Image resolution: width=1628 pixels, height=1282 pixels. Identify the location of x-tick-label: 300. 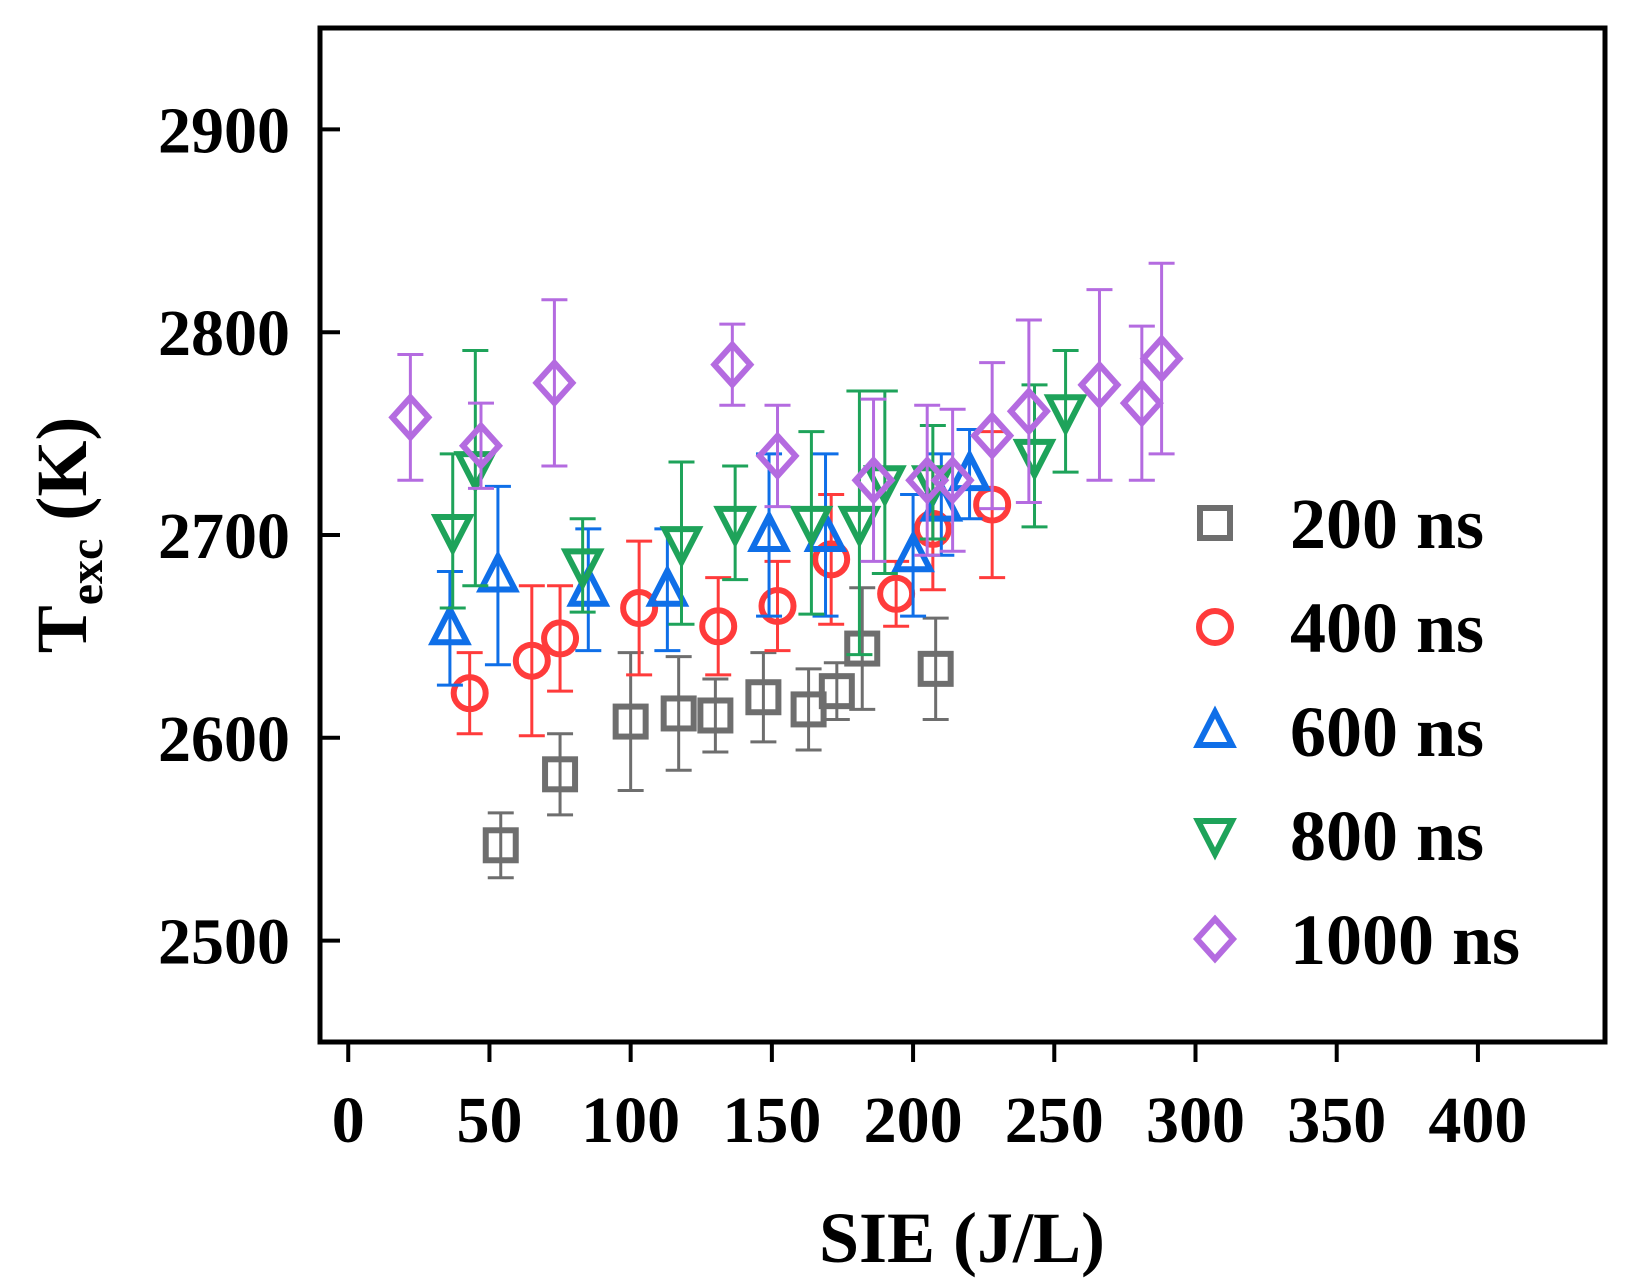
(1195, 1120).